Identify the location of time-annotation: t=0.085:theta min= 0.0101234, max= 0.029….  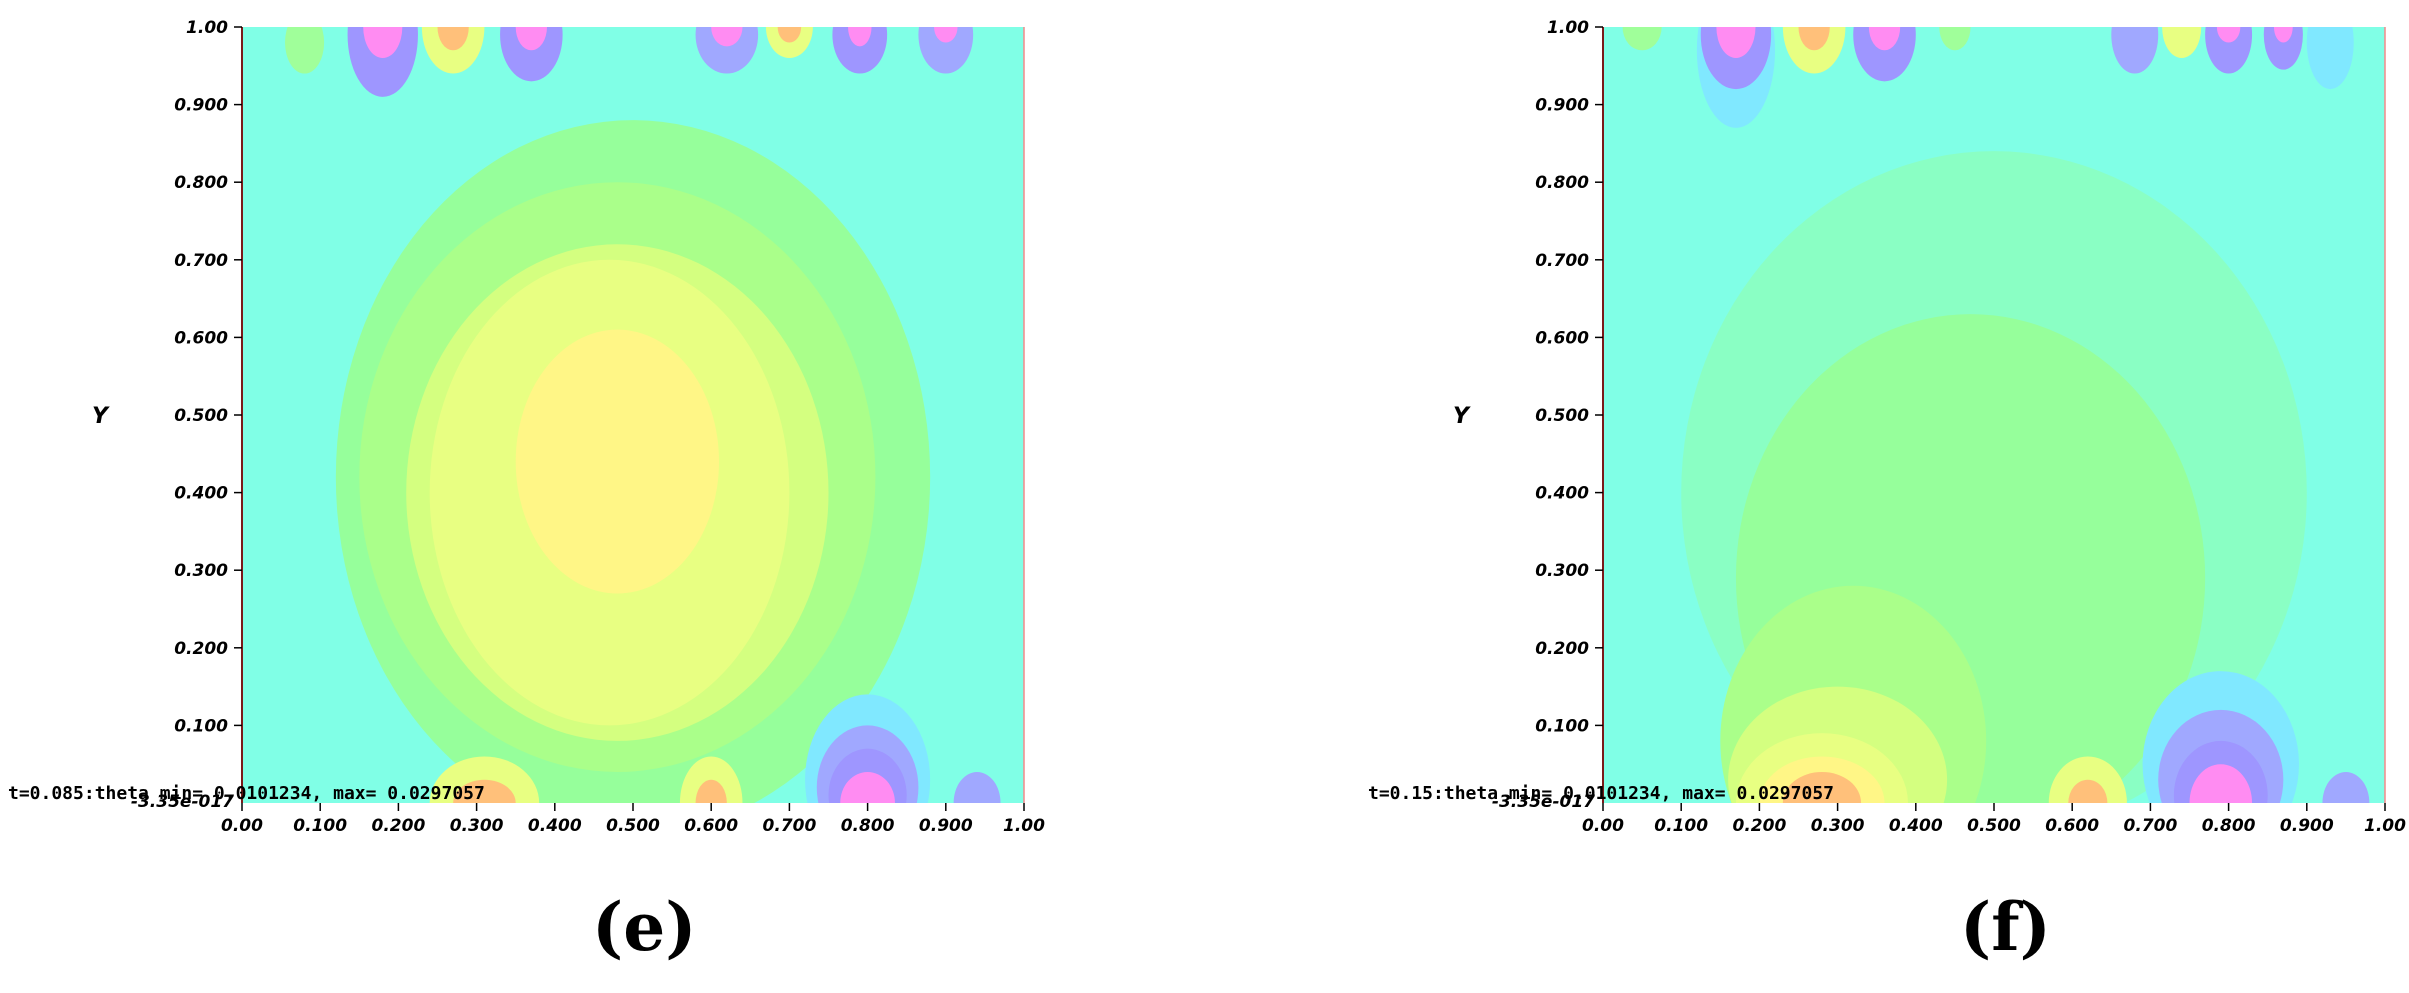
(246, 793).